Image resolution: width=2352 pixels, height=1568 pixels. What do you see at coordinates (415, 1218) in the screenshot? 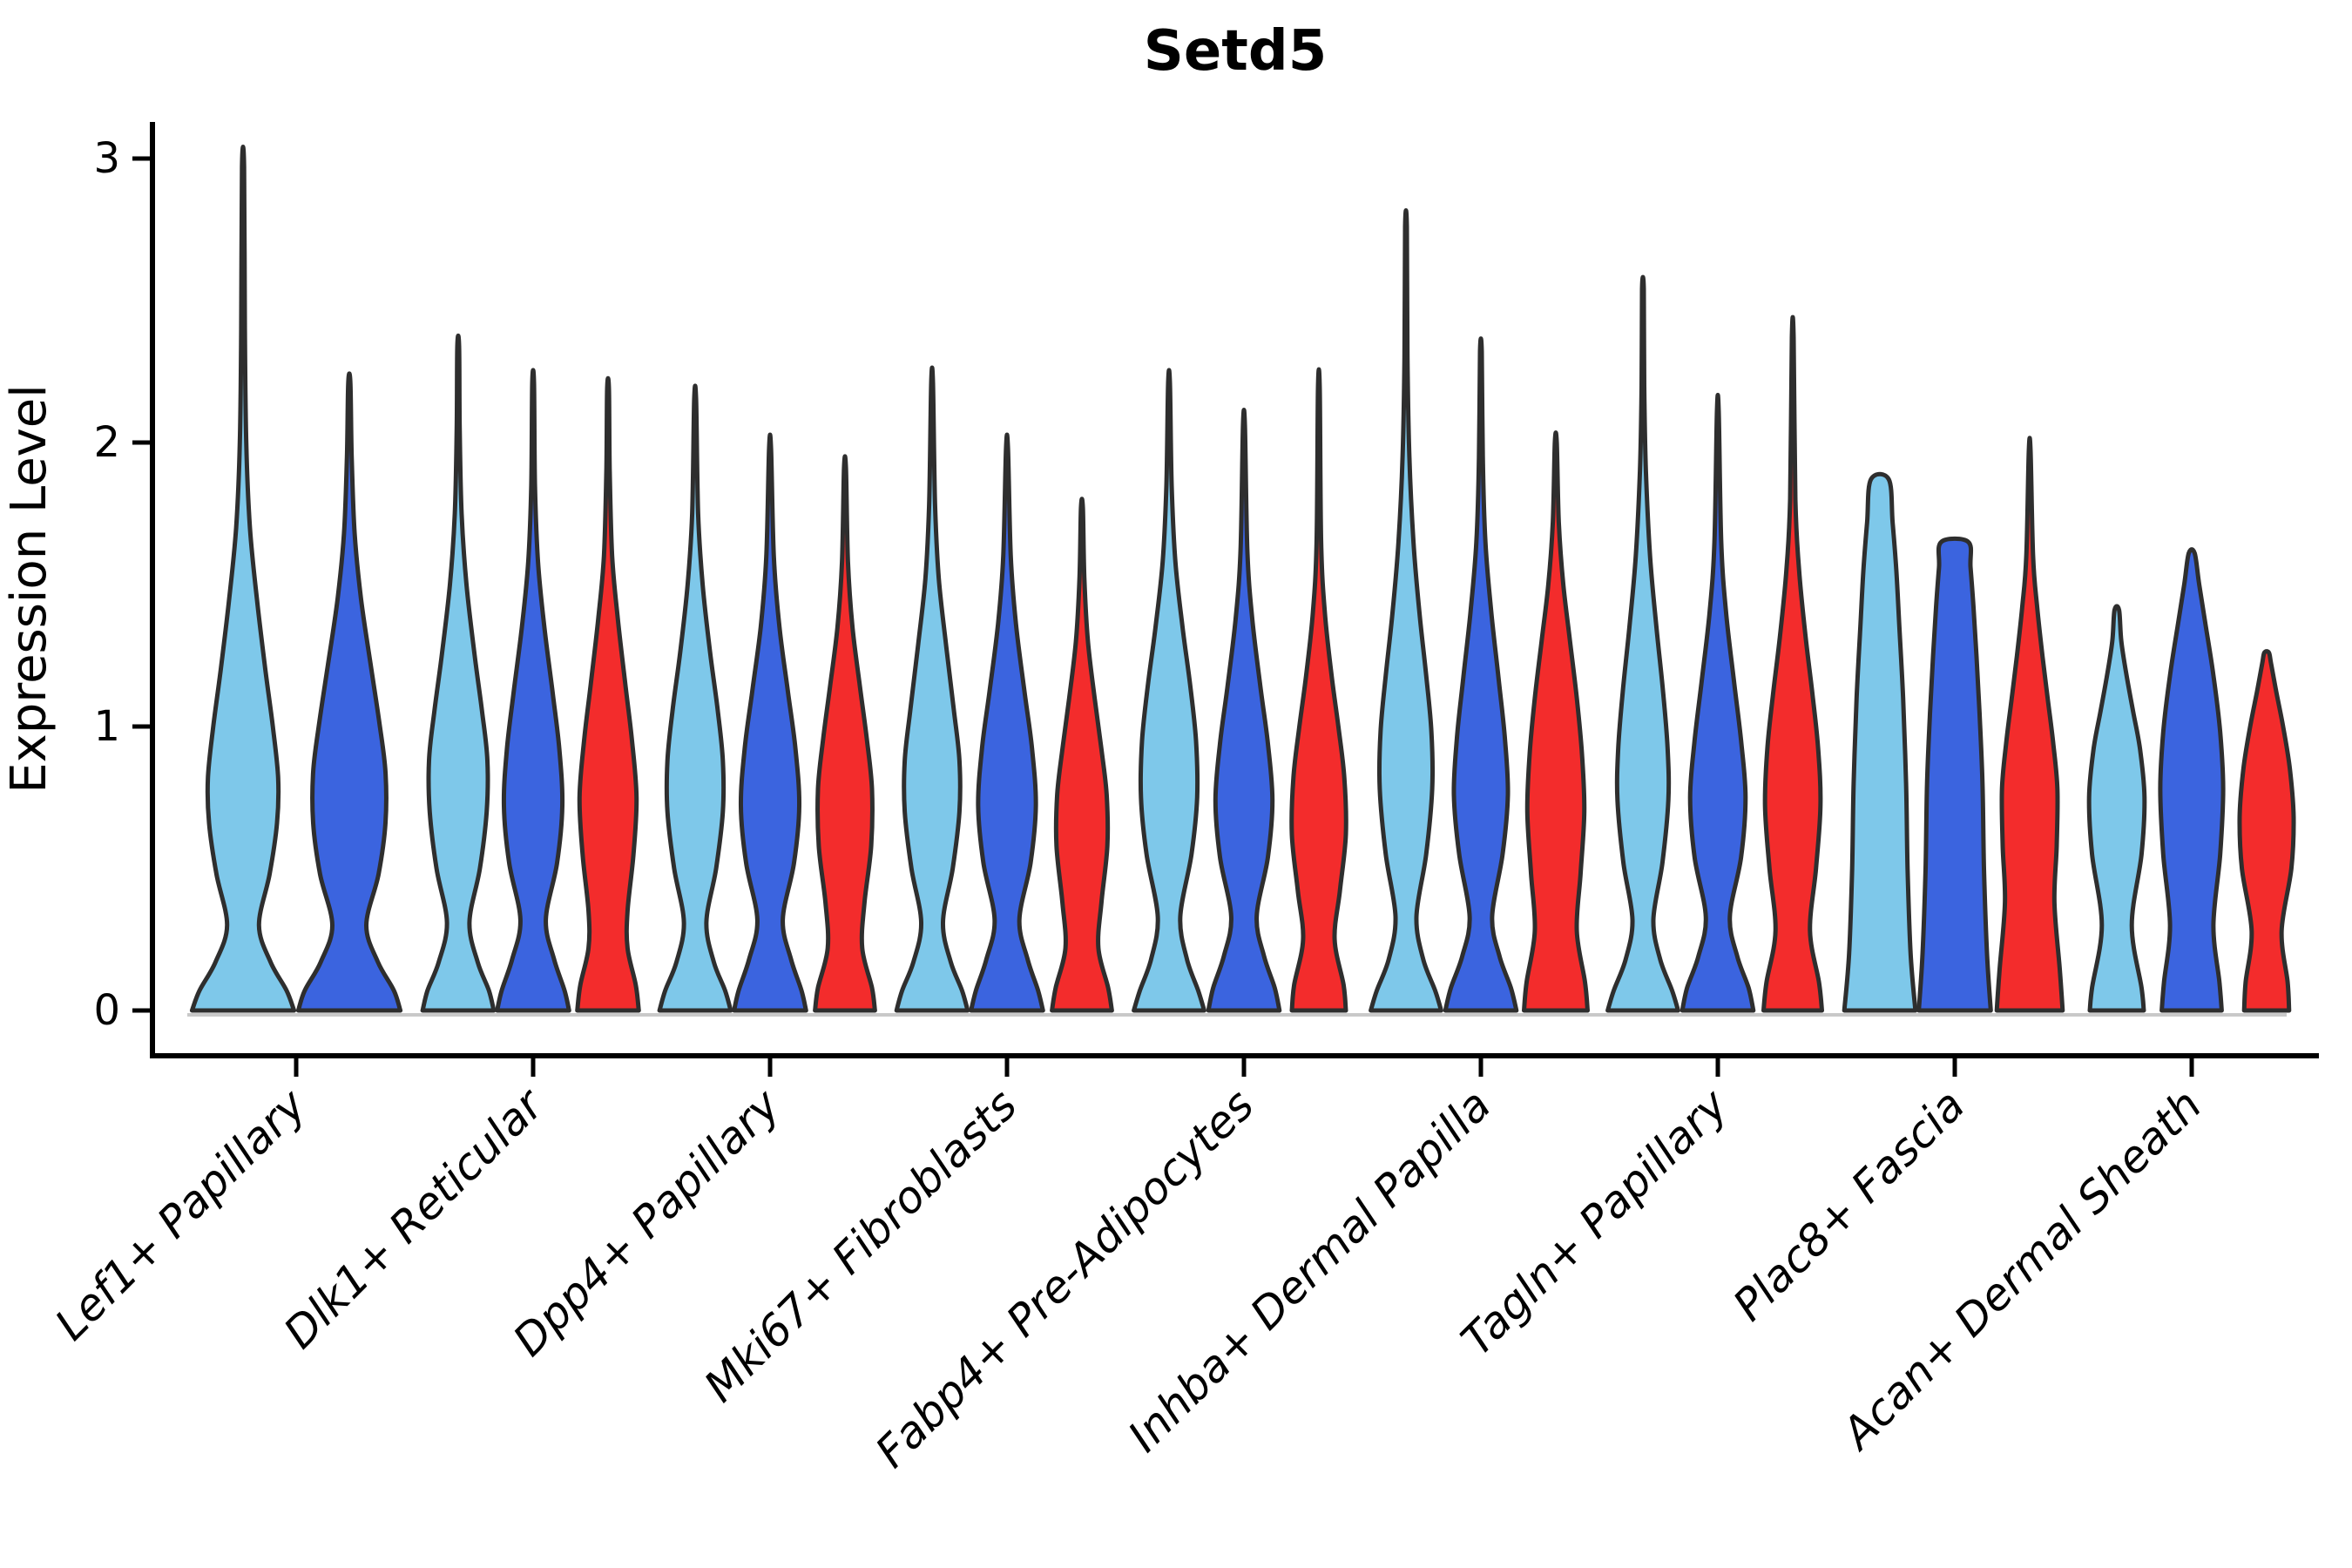
I see `x-tick-label-1: Dlk1+ Reticular` at bounding box center [415, 1218].